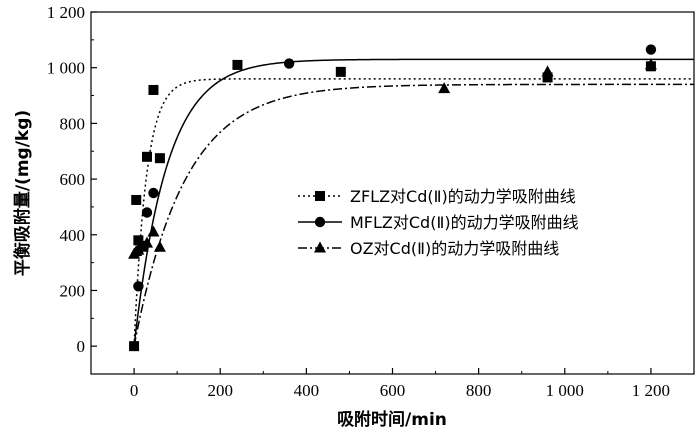 The width and height of the screenshot is (700, 439). Describe the element at coordinates (463, 196) in the screenshot. I see `legend-label: ZFLZ对Cd(Ⅱ)的动力学吸附曲线` at that location.